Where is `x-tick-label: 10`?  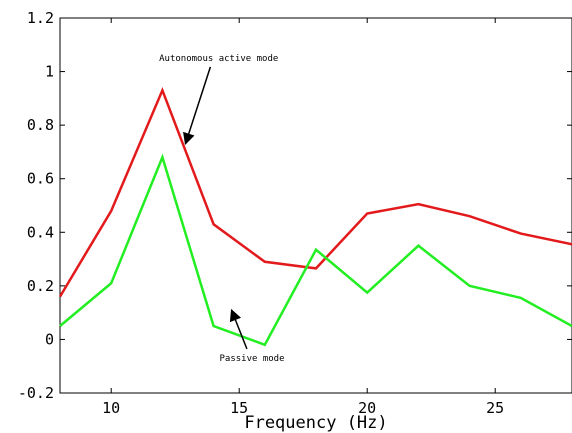
x-tick-label: 10 is located at coordinates (111, 408).